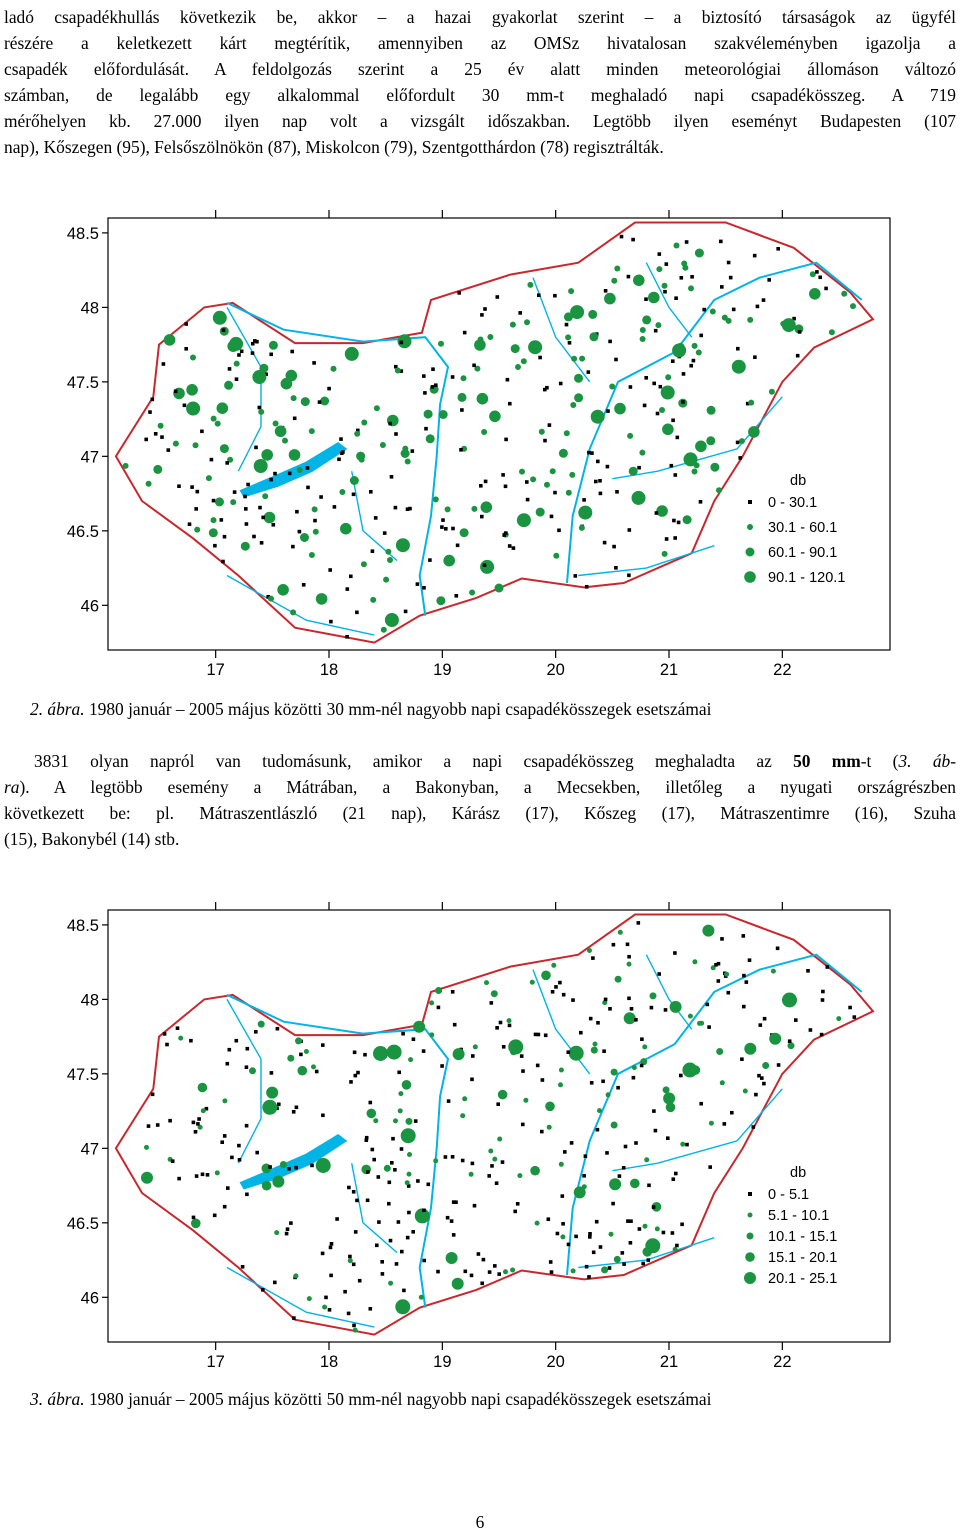 The width and height of the screenshot is (960, 1533). I want to click on x-tick-label: 22, so click(782, 1362).